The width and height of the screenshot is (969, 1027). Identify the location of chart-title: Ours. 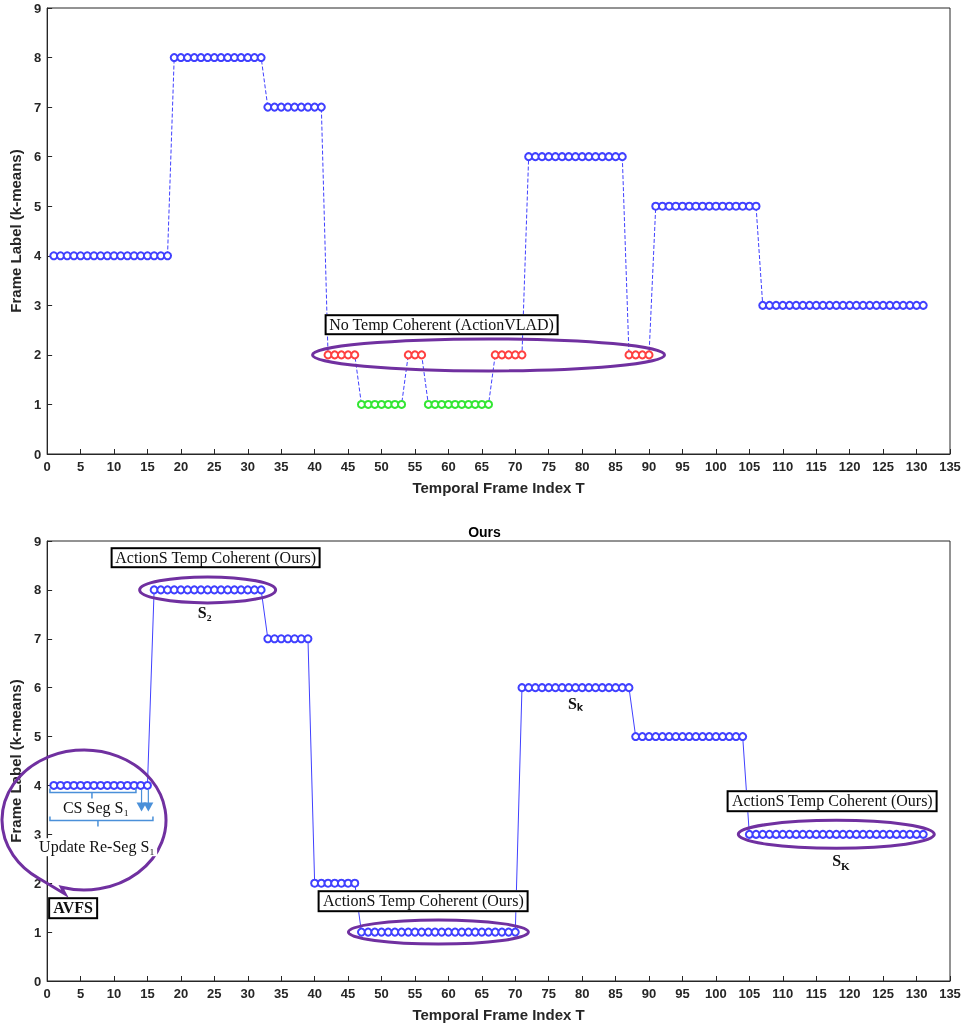
(485, 532).